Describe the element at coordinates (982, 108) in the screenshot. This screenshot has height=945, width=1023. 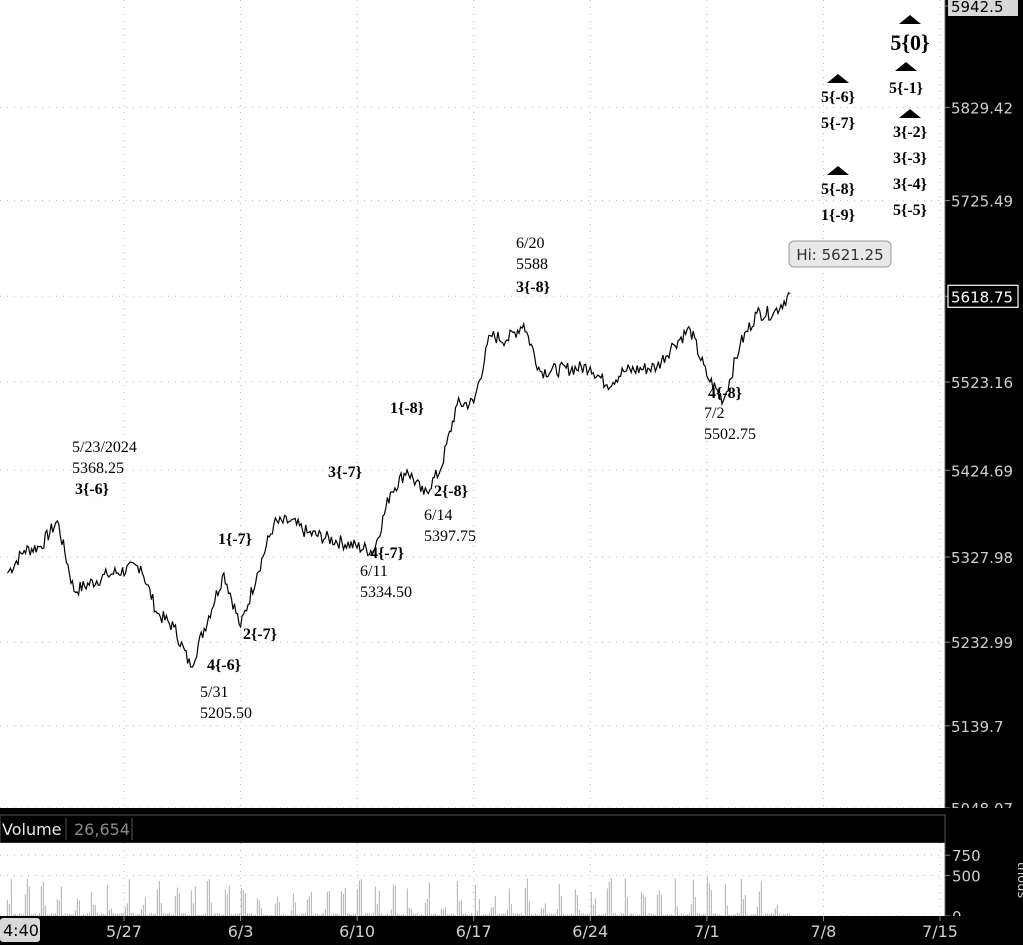
I see `price-tick-label: 5829.42` at that location.